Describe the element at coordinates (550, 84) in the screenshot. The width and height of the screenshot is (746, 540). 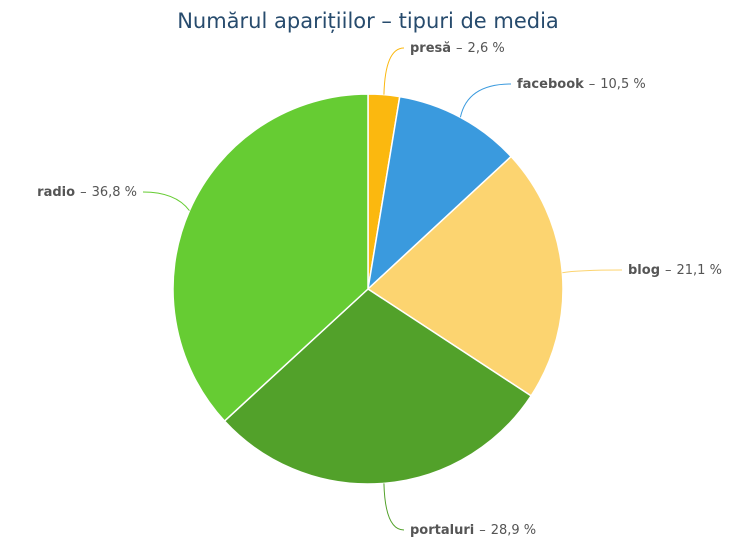
I see `label-name: facebook` at that location.